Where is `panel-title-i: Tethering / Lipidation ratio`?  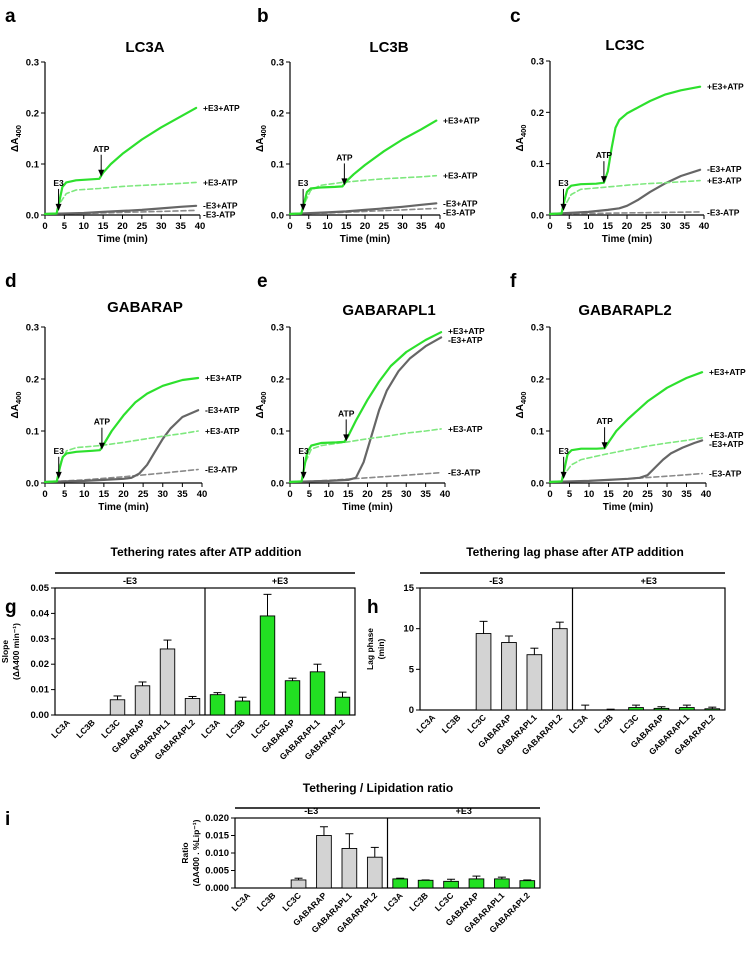
panel-title-i: Tethering / Lipidation ratio is located at coordinates (378, 788).